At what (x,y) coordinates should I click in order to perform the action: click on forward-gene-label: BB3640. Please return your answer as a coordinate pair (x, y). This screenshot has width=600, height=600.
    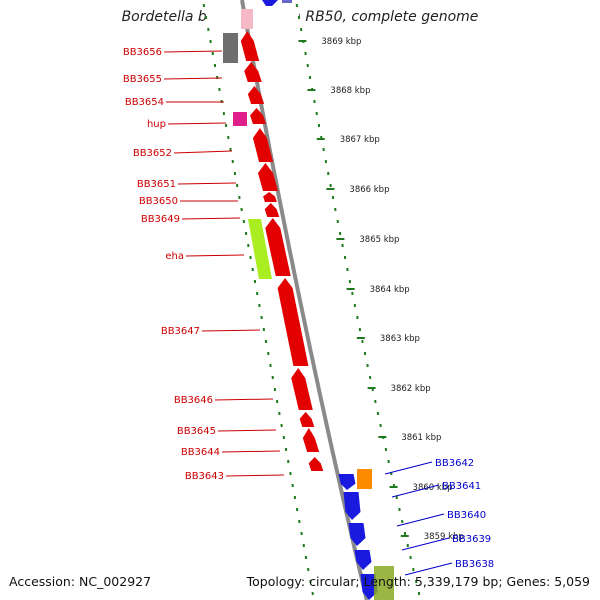
    Looking at the image, I should click on (466, 515).